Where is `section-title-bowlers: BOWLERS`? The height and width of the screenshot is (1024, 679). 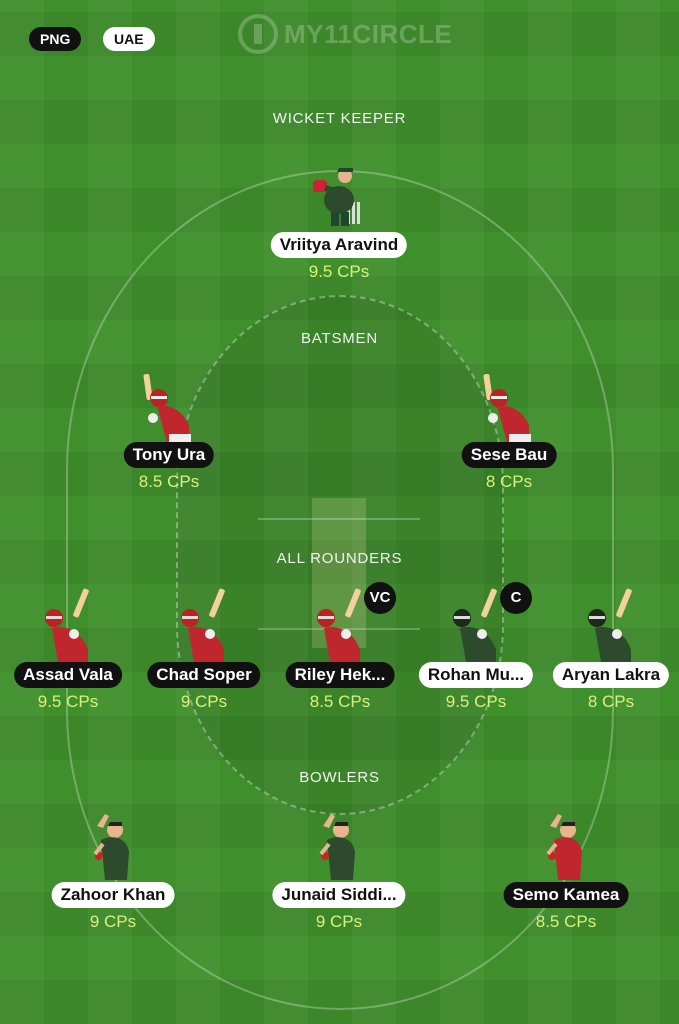
section-title-bowlers: BOWLERS is located at coordinates (339, 777).